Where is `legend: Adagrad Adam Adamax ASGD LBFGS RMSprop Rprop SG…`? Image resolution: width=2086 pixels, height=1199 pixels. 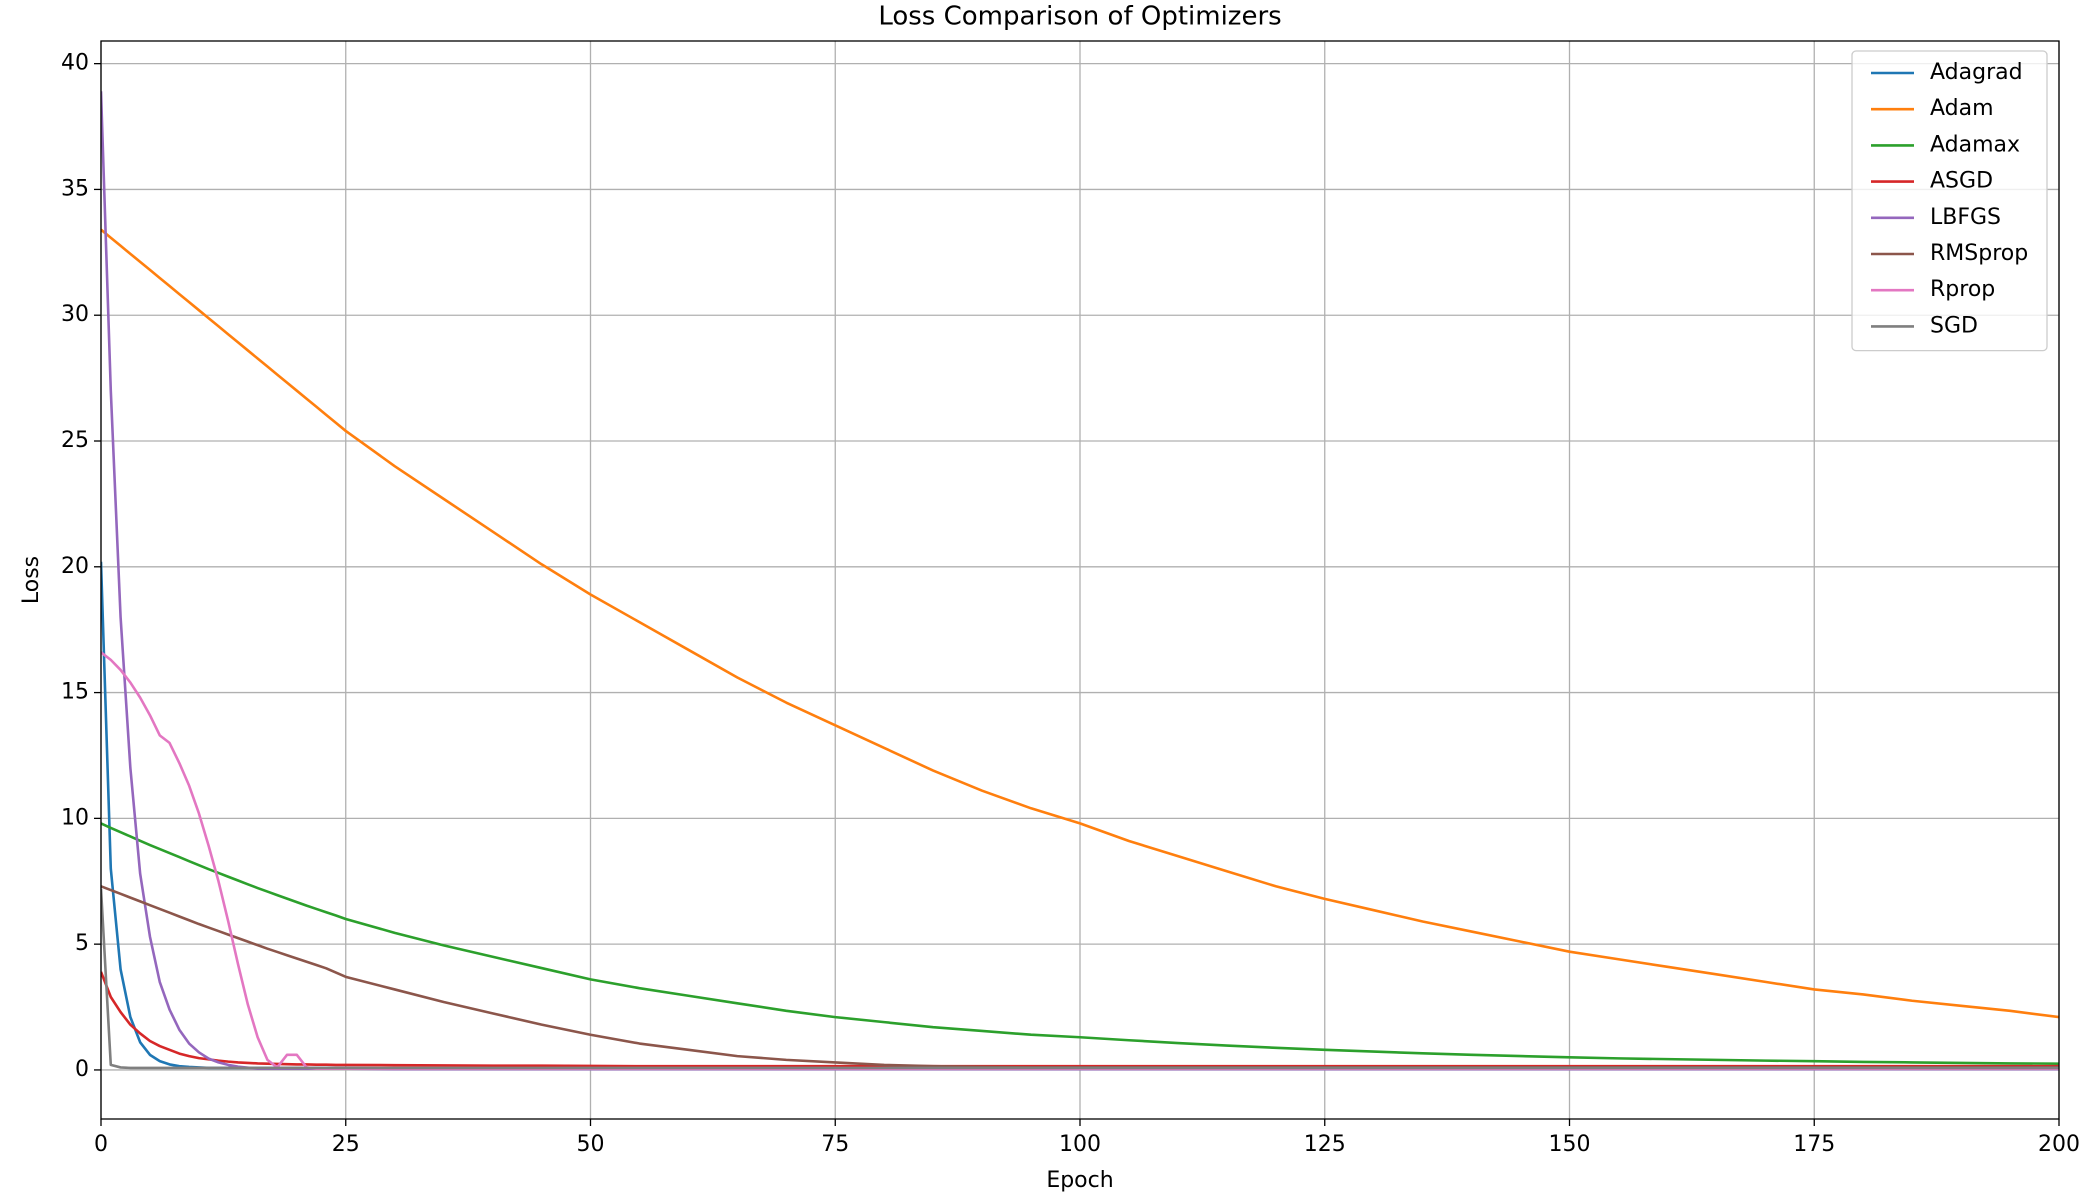 legend: Adagrad Adam Adamax ASGD LBFGS RMSprop Rprop SG… is located at coordinates (1949, 201).